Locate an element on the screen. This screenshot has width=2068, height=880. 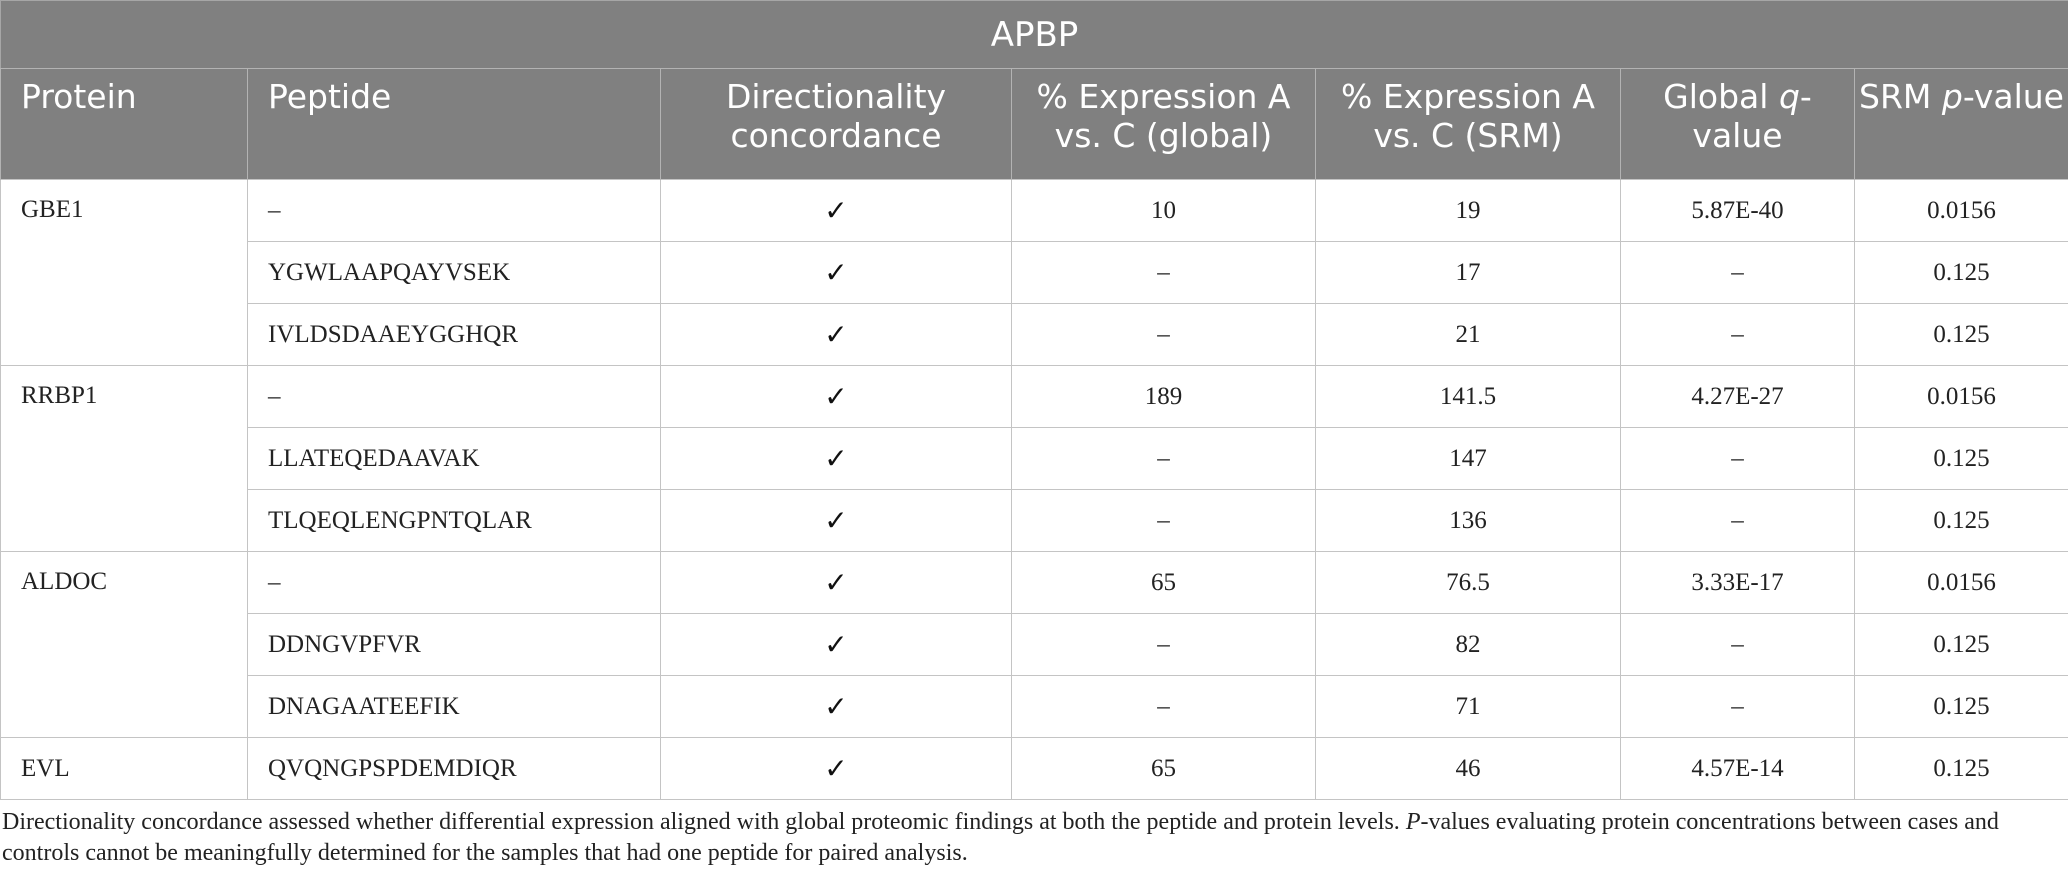
peptide-cell: TLQEQLENGPNTQLAR is located at coordinates (454, 520).